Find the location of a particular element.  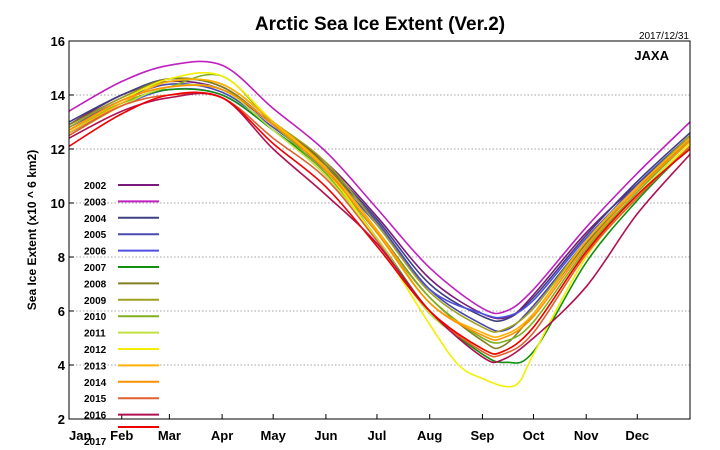

x-ticks: Jan Feb Mar Apr May Jun Jul Aug Sep Oct Nov Dec is located at coordinates (358, 428).